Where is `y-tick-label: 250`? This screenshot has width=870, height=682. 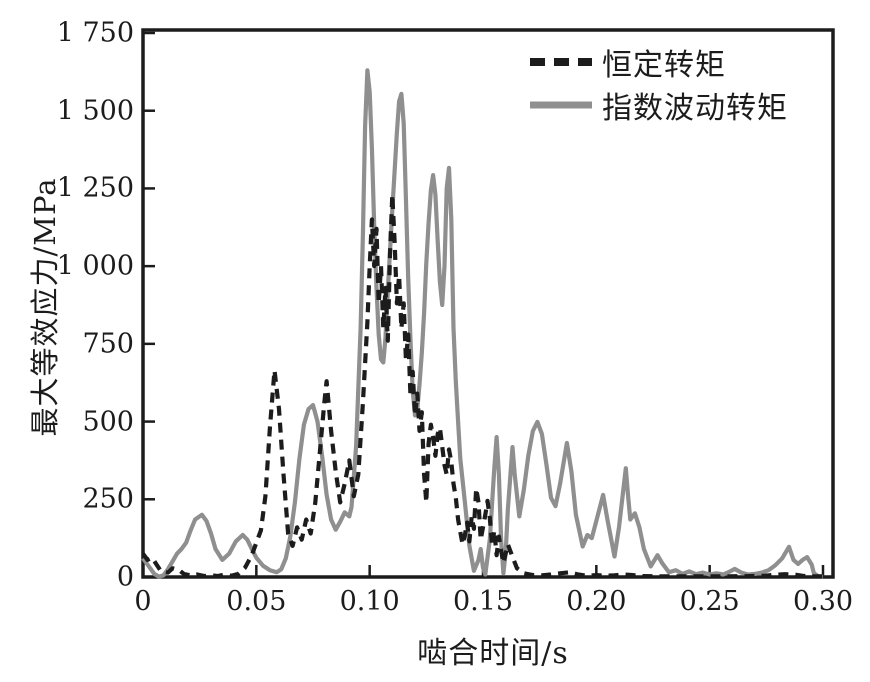
y-tick-label: 250 is located at coordinates (108, 499).